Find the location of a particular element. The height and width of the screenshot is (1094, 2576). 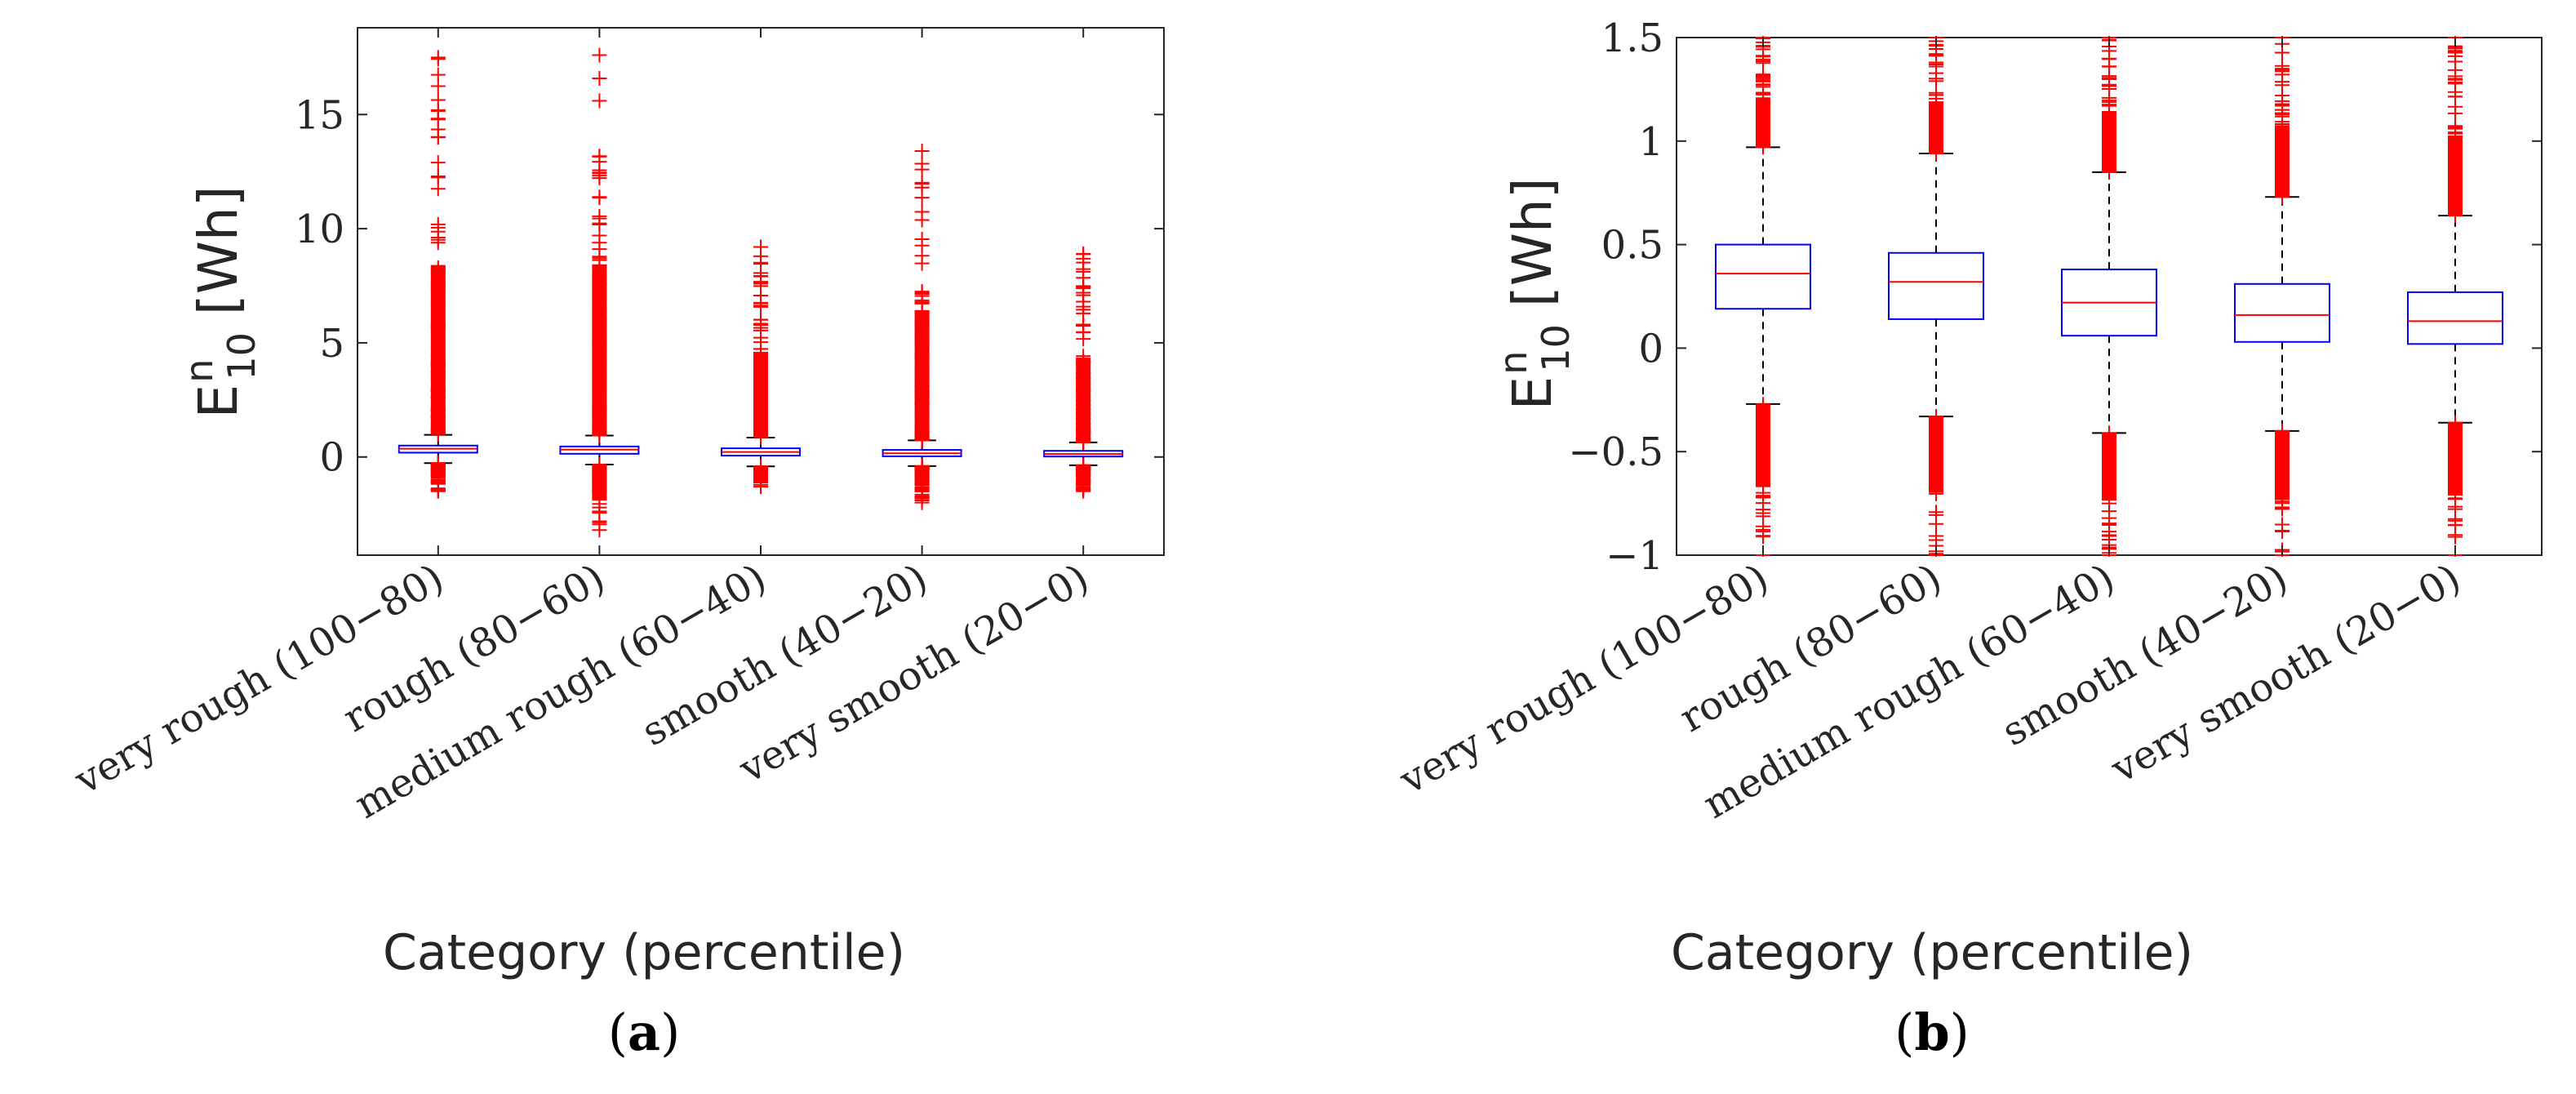

y-tick-label: 10 is located at coordinates (319, 229).